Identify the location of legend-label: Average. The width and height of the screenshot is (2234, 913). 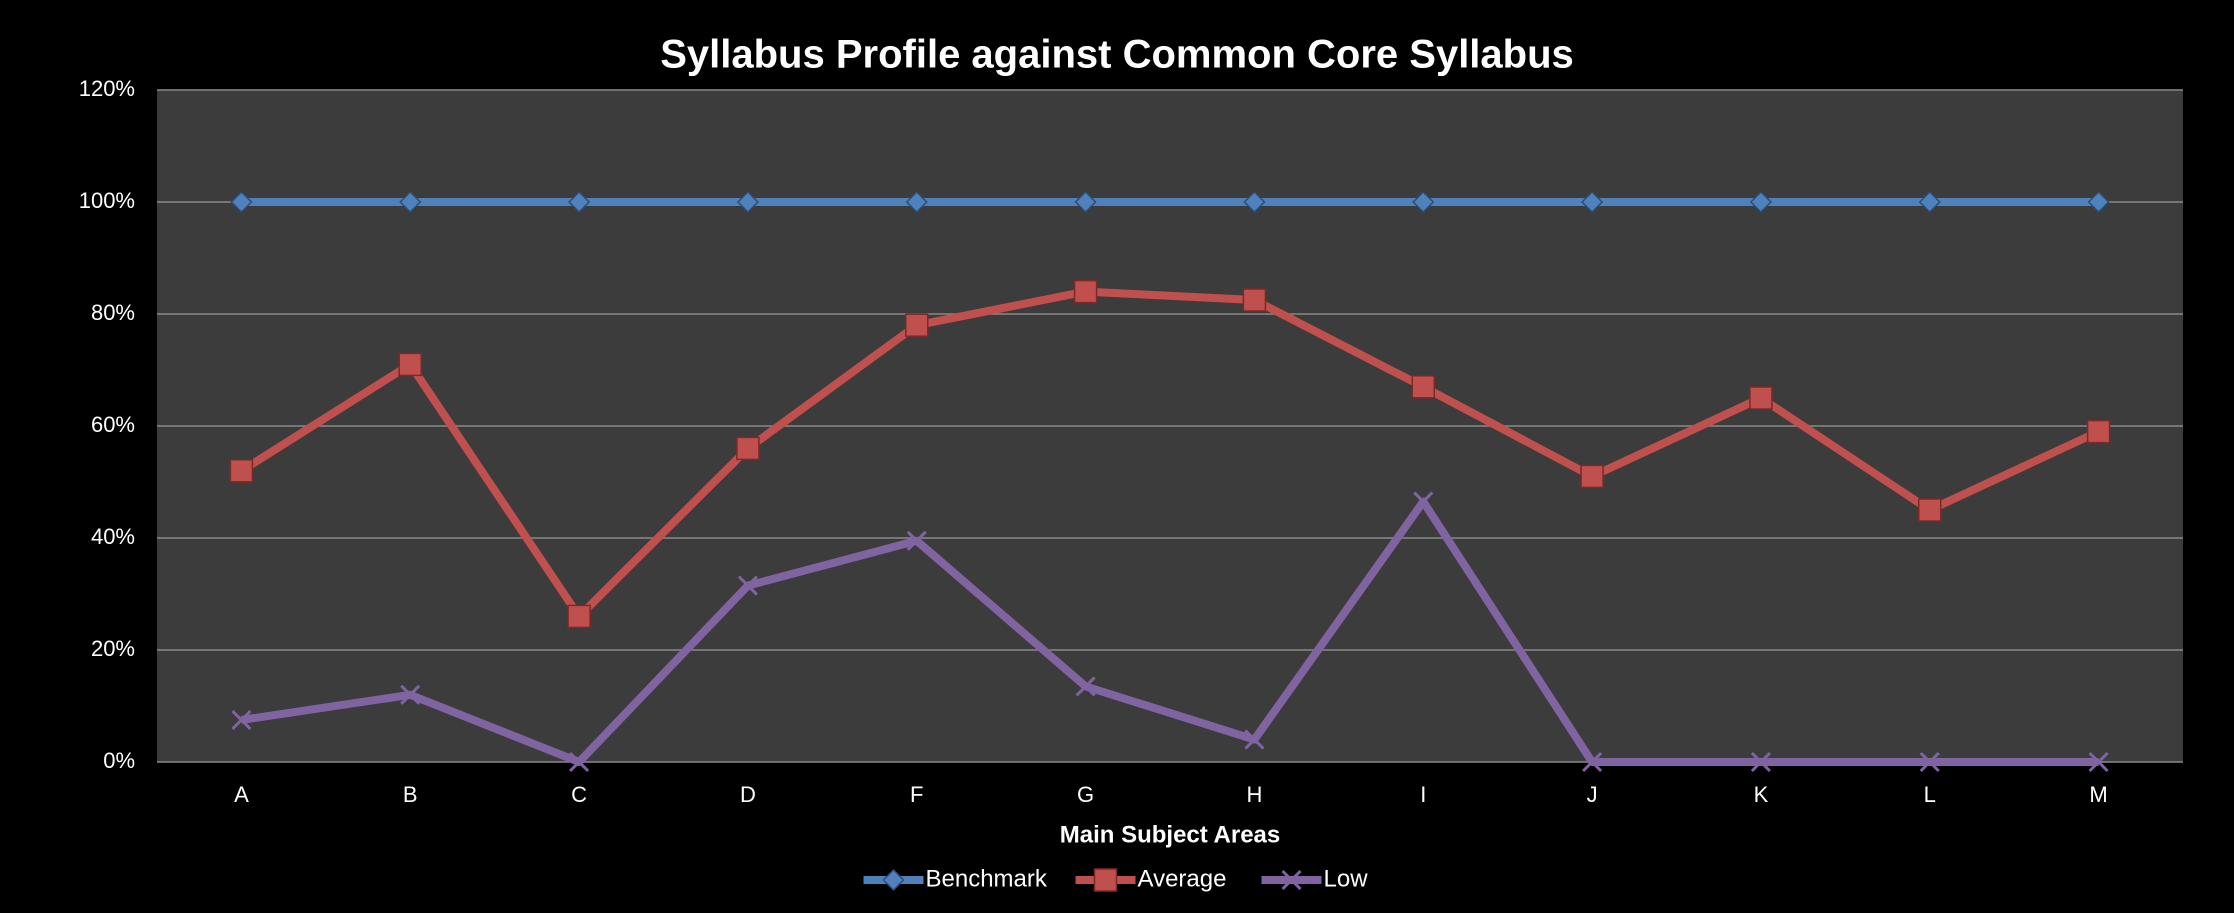
(1182, 878).